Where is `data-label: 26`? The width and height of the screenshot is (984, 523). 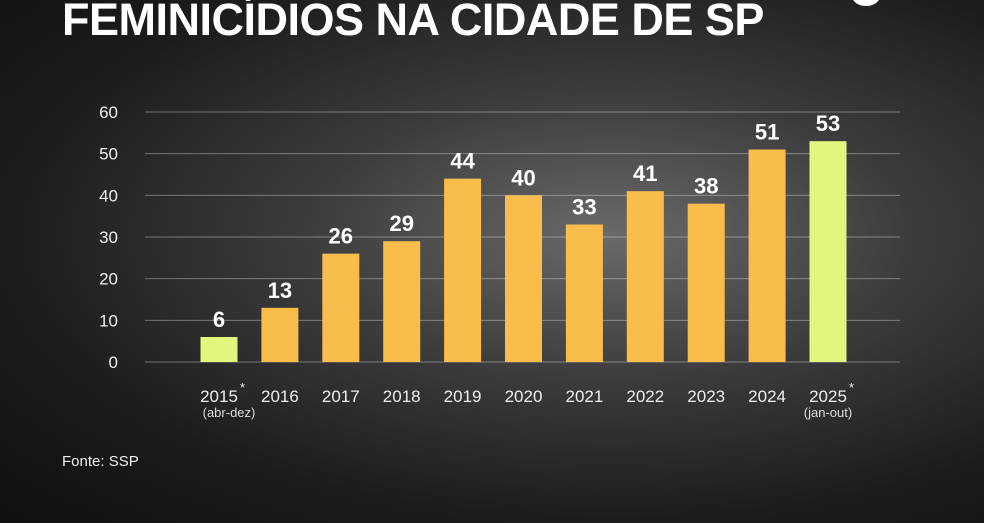 data-label: 26 is located at coordinates (341, 236).